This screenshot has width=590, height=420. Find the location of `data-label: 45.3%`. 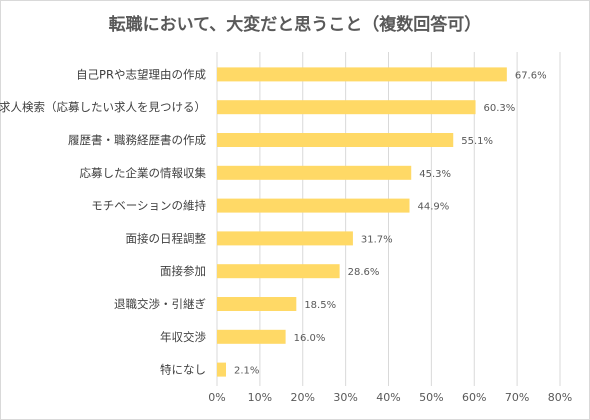

data-label: 45.3% is located at coordinates (435, 174).